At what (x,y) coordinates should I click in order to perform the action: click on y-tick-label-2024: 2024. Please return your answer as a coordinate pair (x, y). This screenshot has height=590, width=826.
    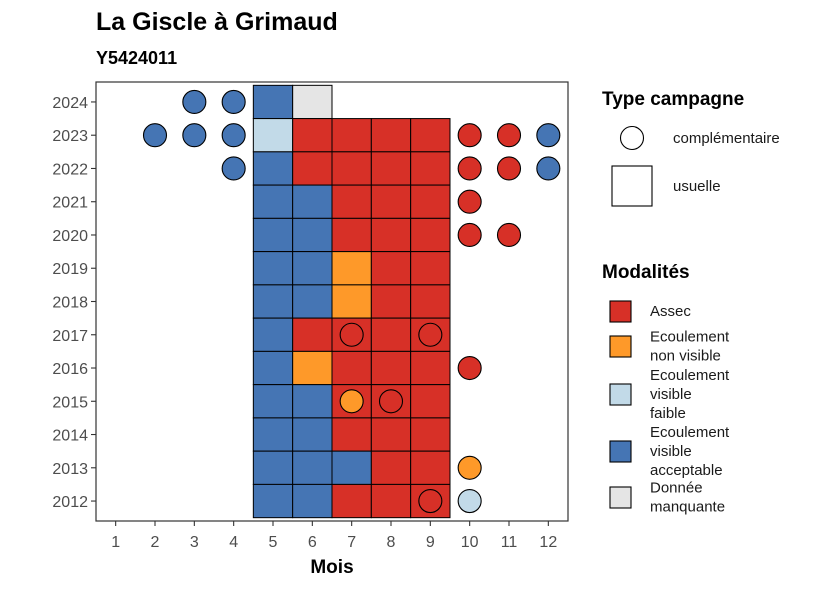
    Looking at the image, I should click on (70, 103).